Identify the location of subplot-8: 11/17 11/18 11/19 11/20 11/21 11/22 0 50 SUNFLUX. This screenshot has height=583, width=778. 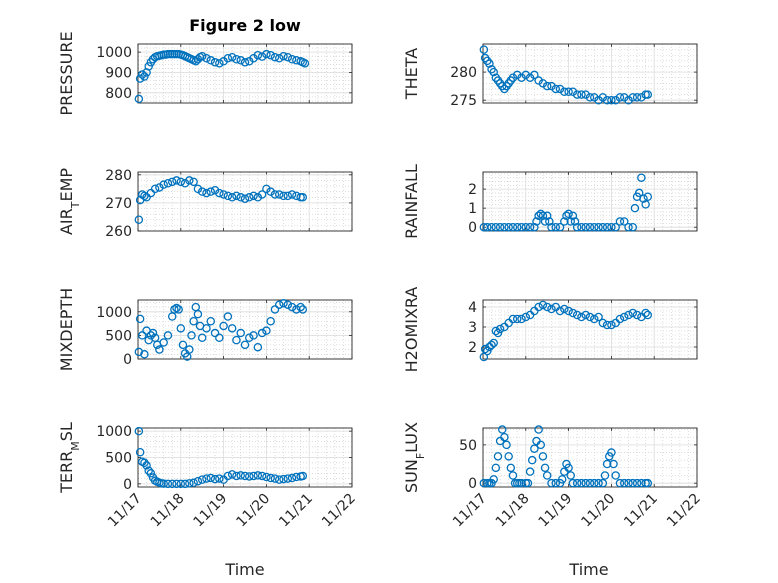
(553, 476).